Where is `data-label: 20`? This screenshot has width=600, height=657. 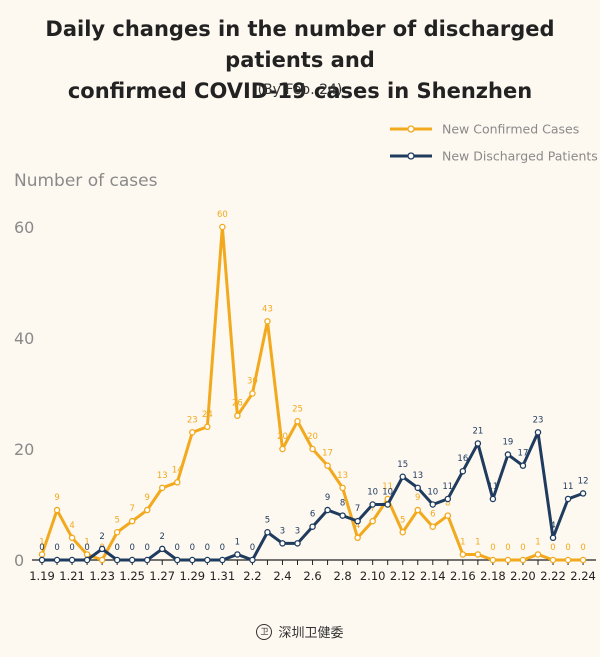 data-label: 20 is located at coordinates (282, 437).